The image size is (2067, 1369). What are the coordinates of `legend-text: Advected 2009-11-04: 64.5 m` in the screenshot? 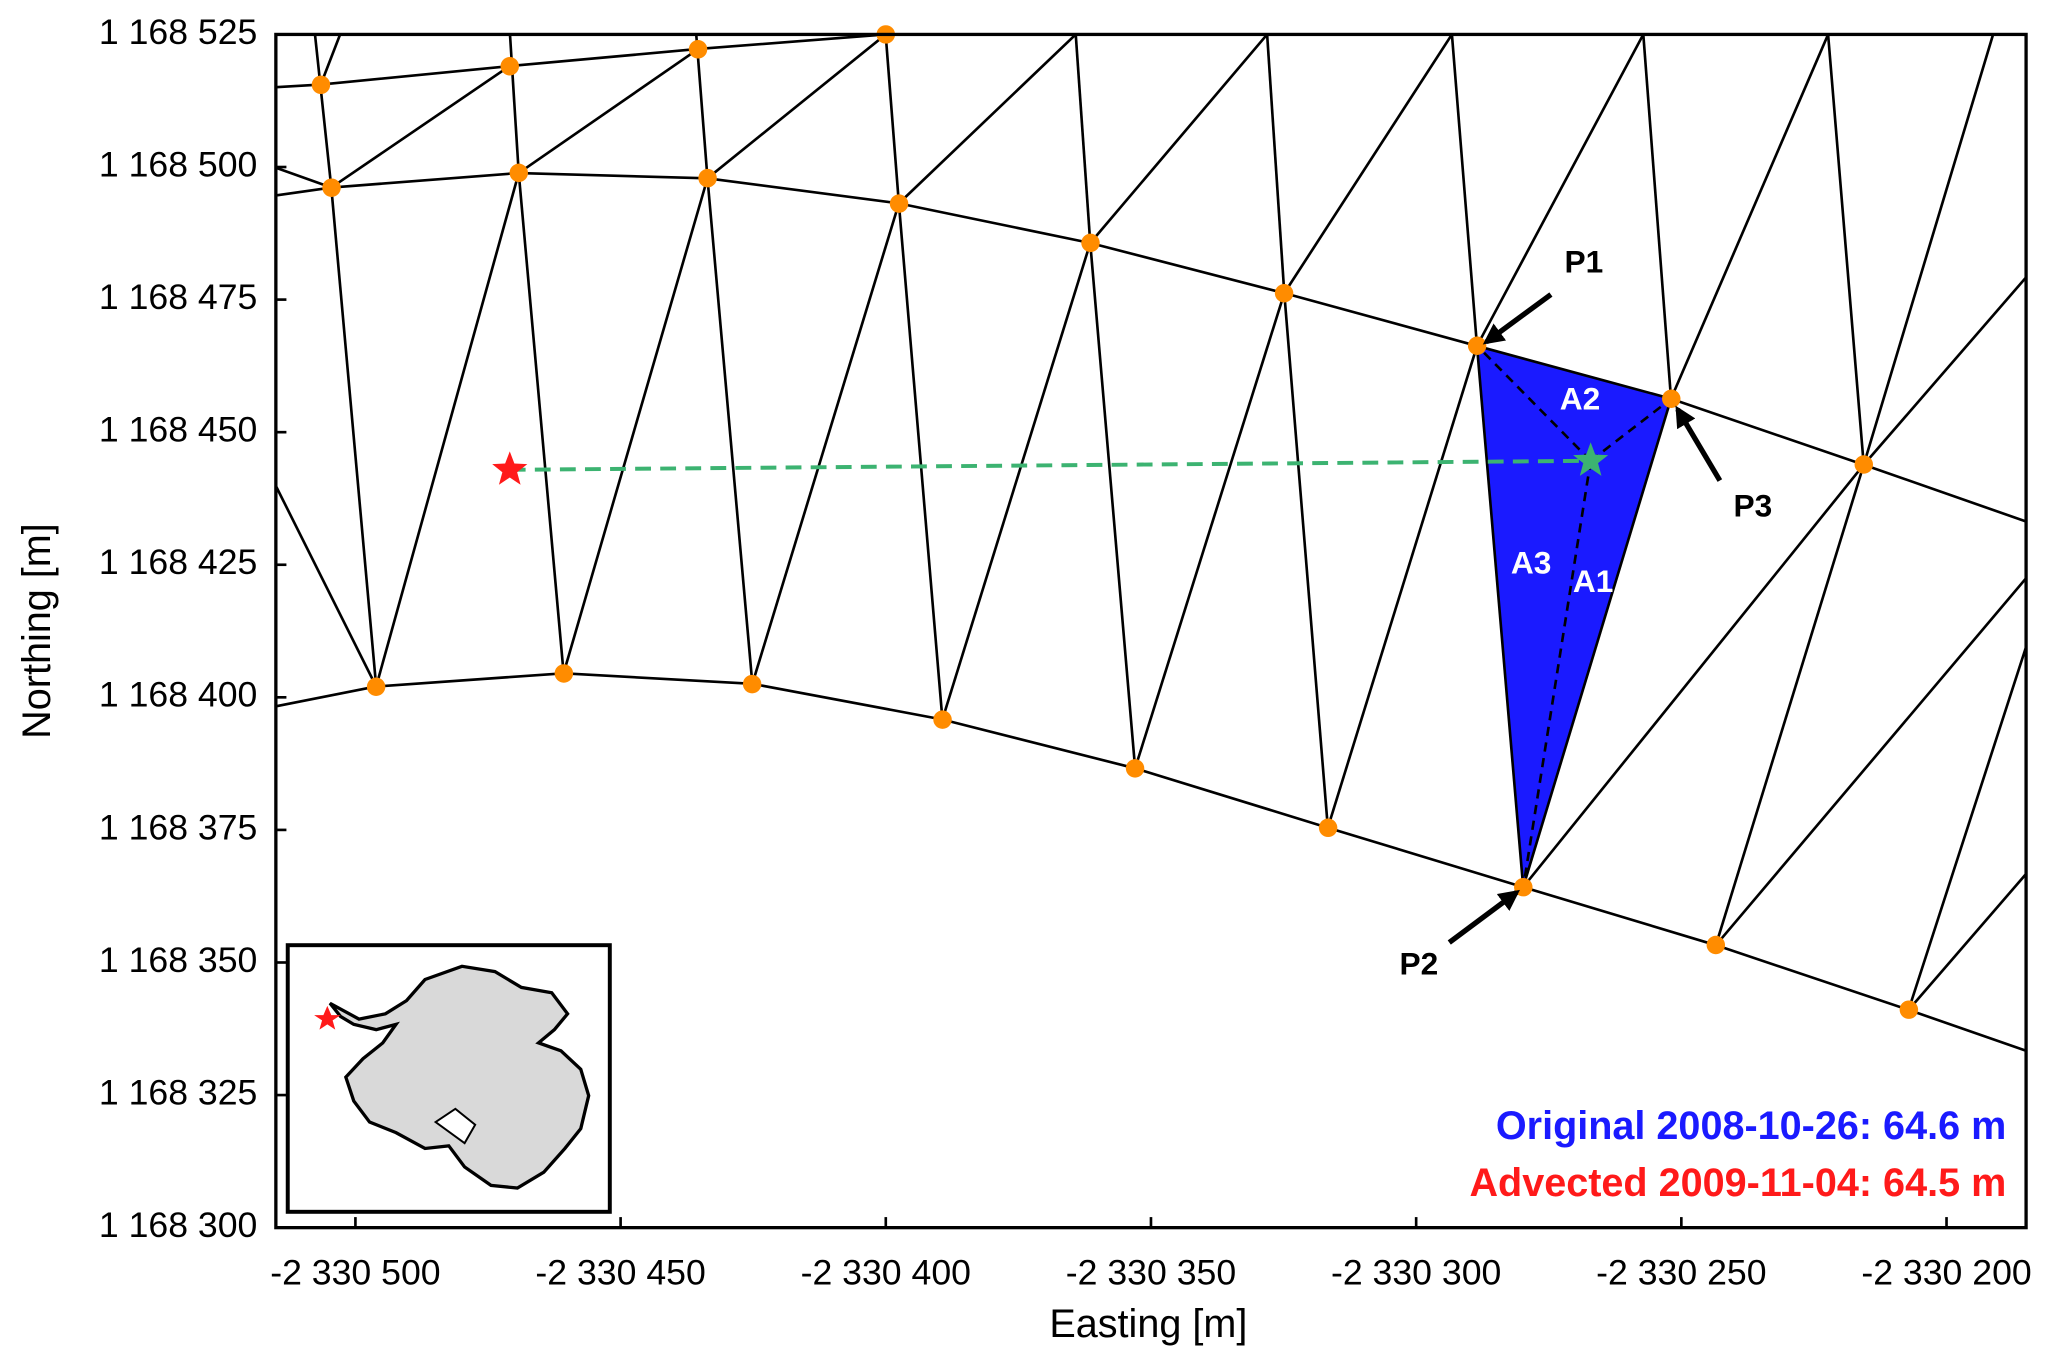 It's located at (1737, 1183).